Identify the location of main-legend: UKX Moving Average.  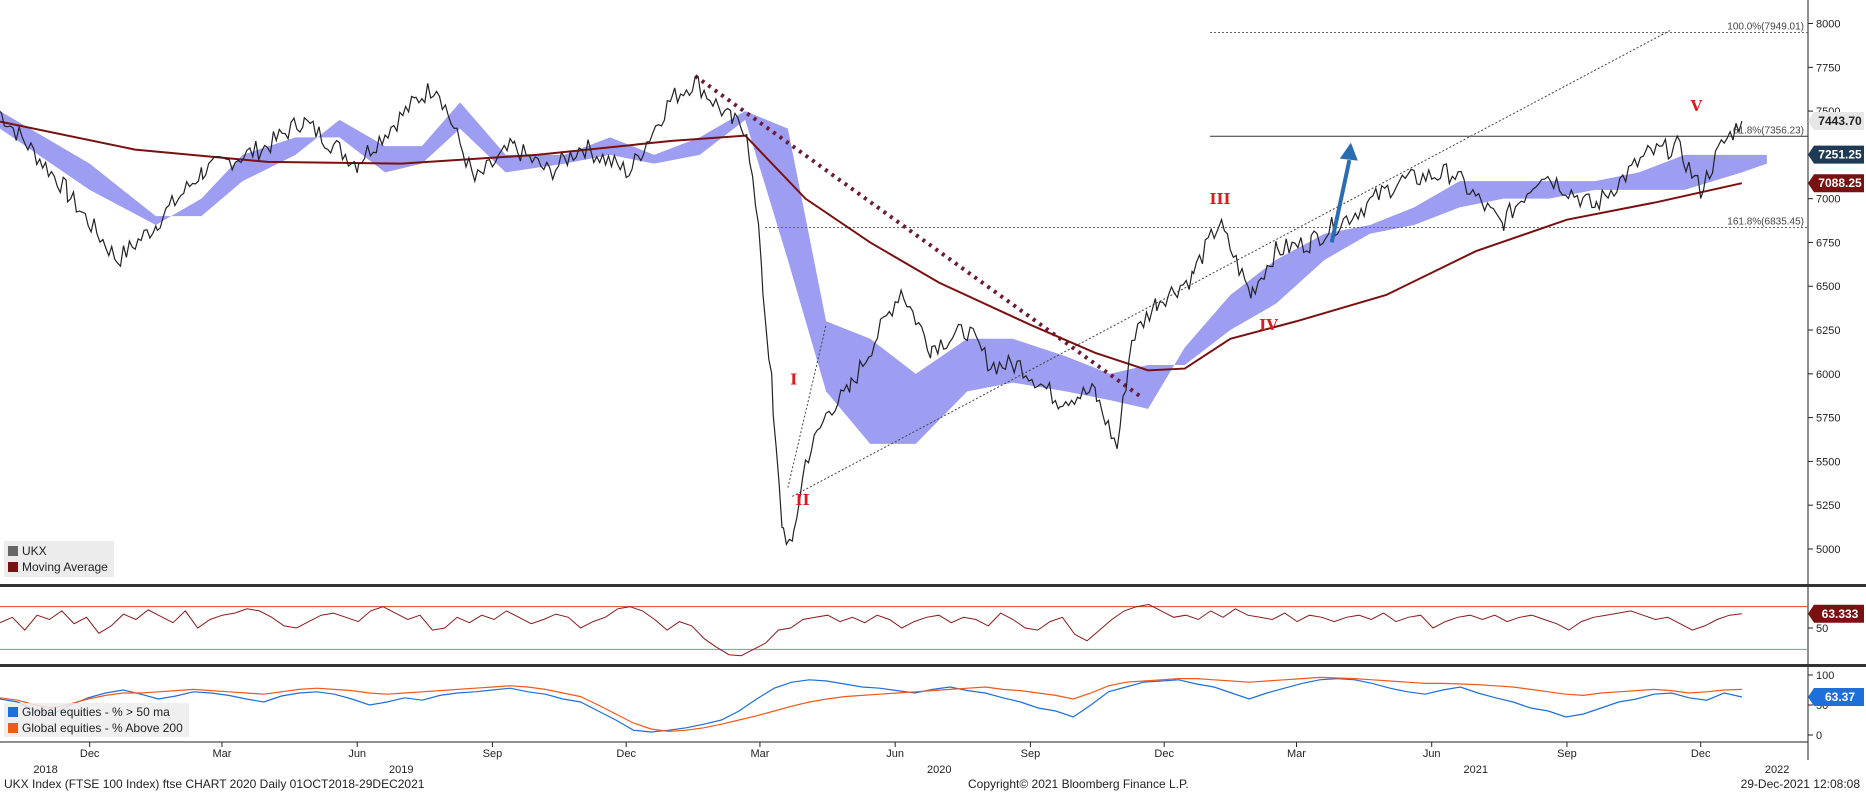
(59, 559).